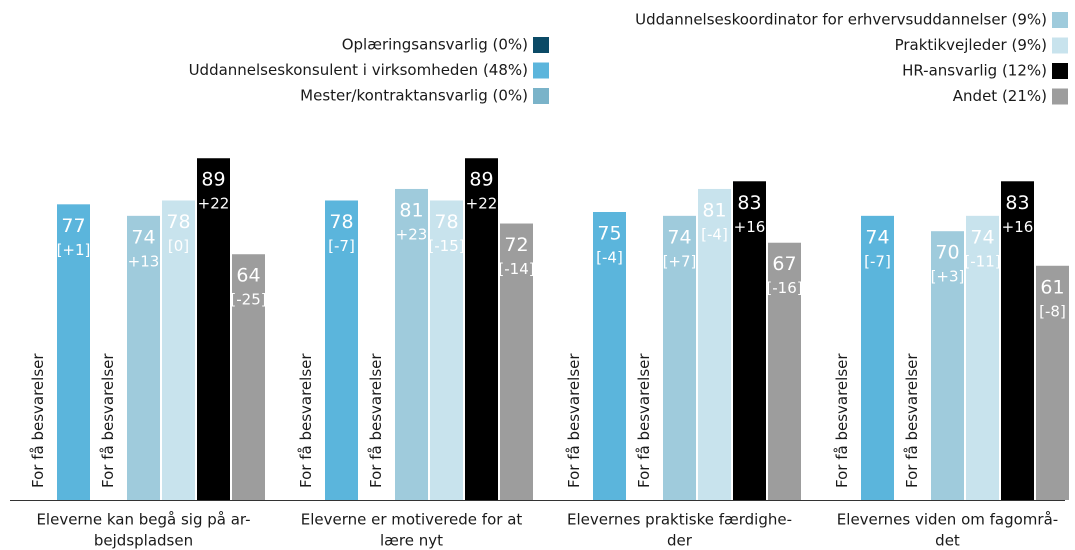 This screenshot has height=550, width=1075. What do you see at coordinates (516, 245) in the screenshot?
I see `value-label: 72` at bounding box center [516, 245].